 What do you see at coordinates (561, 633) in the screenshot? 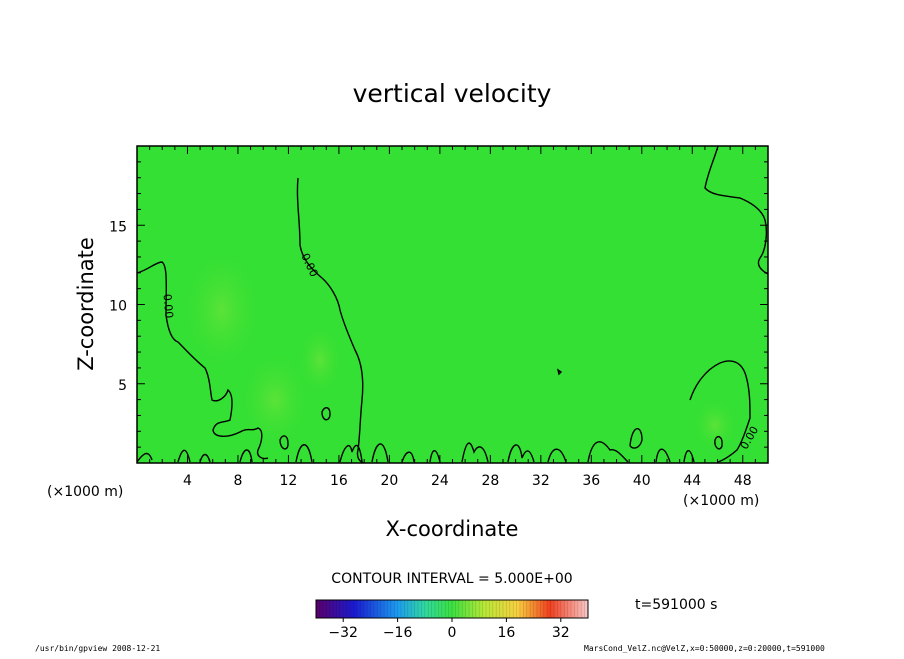
I see `colorbar-tick-label: 32` at bounding box center [561, 633].